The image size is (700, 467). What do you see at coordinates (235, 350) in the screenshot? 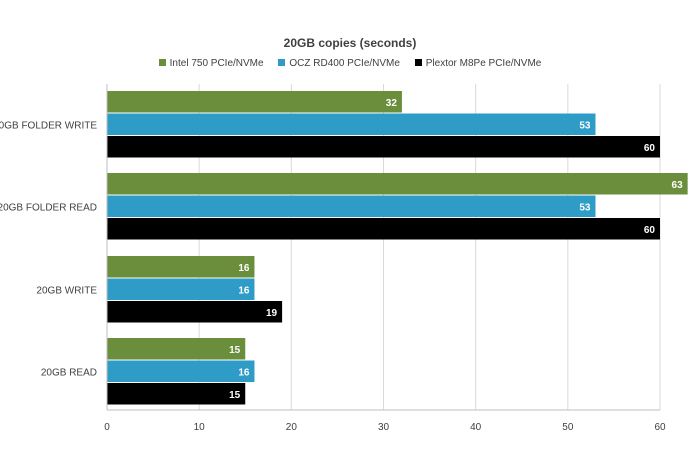
I see `data-label-3-0: 15` at bounding box center [235, 350].